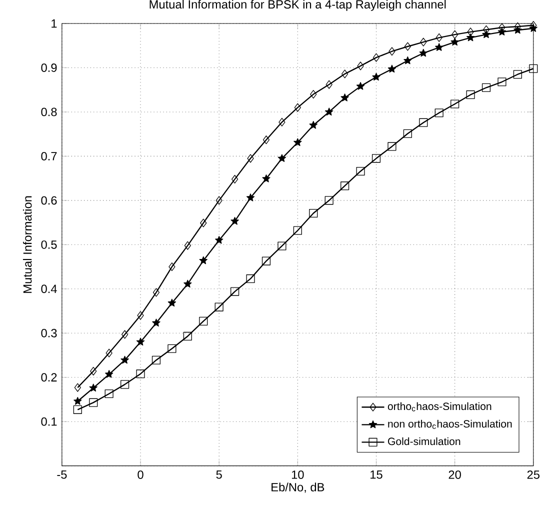 The height and width of the screenshot is (514, 542). Describe the element at coordinates (49, 112) in the screenshot. I see `y-tick-label: 0.8` at that location.